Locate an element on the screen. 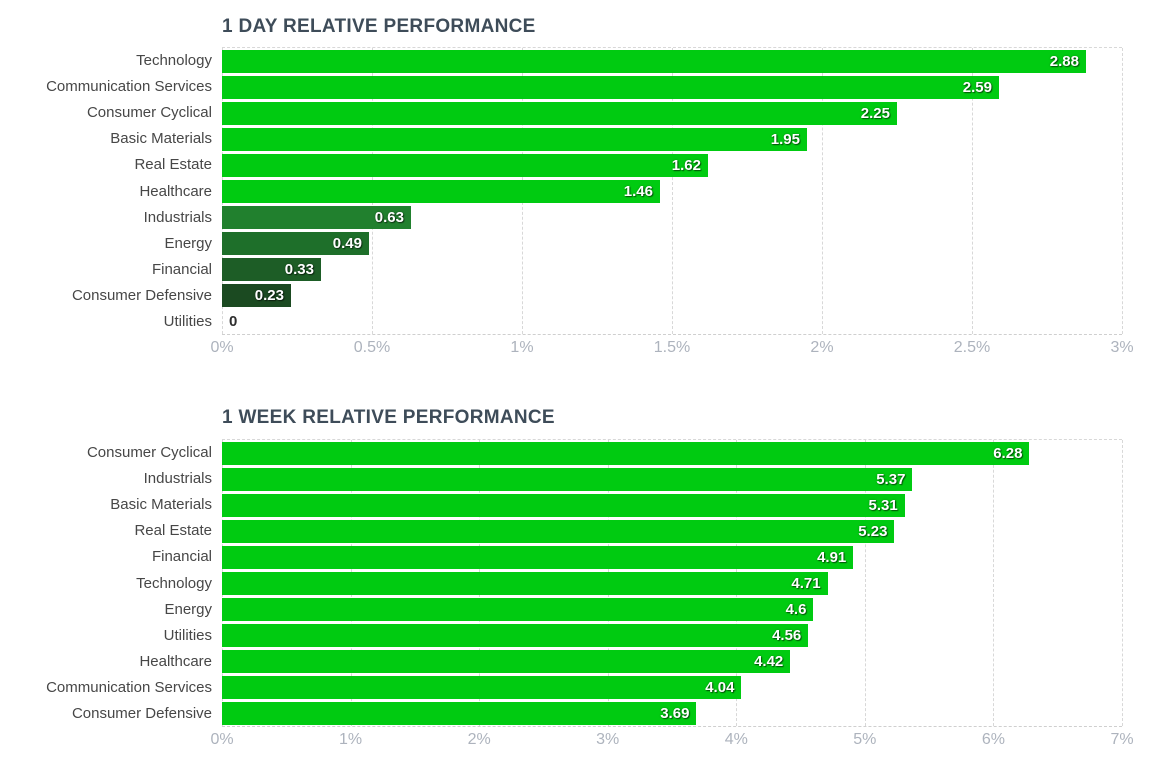 Image resolution: width=1162 pixels, height=769 pixels. bar-value-label: 4.04 is located at coordinates (720, 687).